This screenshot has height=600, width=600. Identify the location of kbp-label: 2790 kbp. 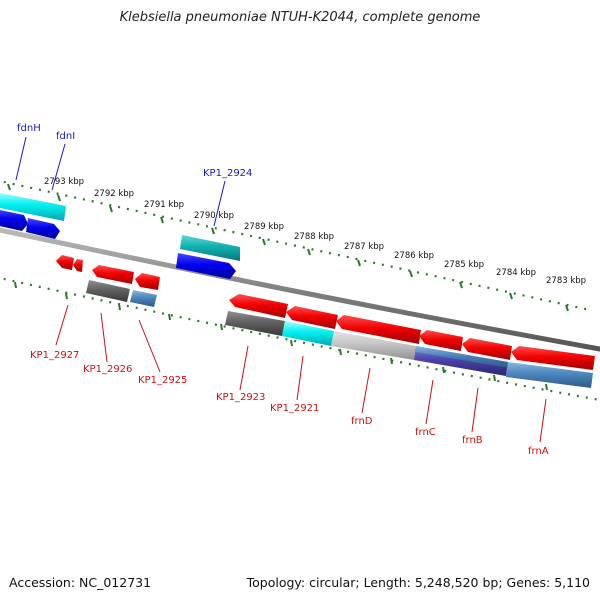
(214, 216).